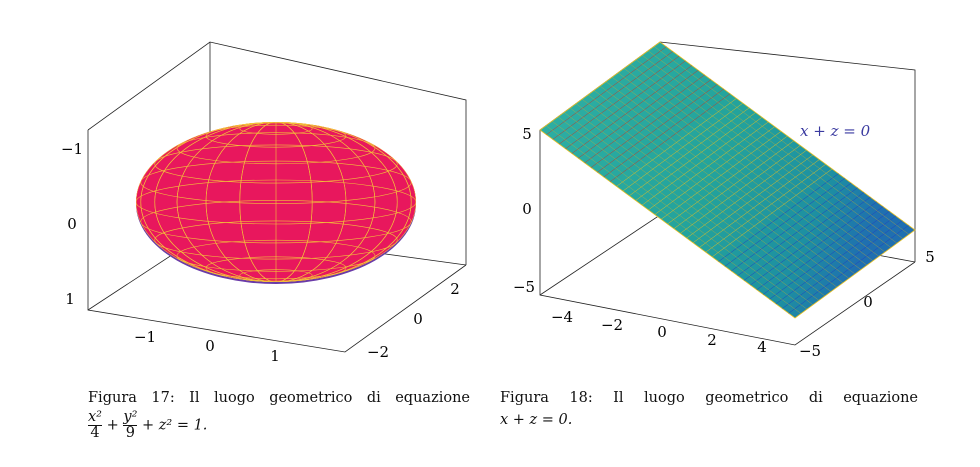 The image size is (980, 467). Describe the element at coordinates (130, 417) in the screenshot. I see `numerator: y²` at that location.